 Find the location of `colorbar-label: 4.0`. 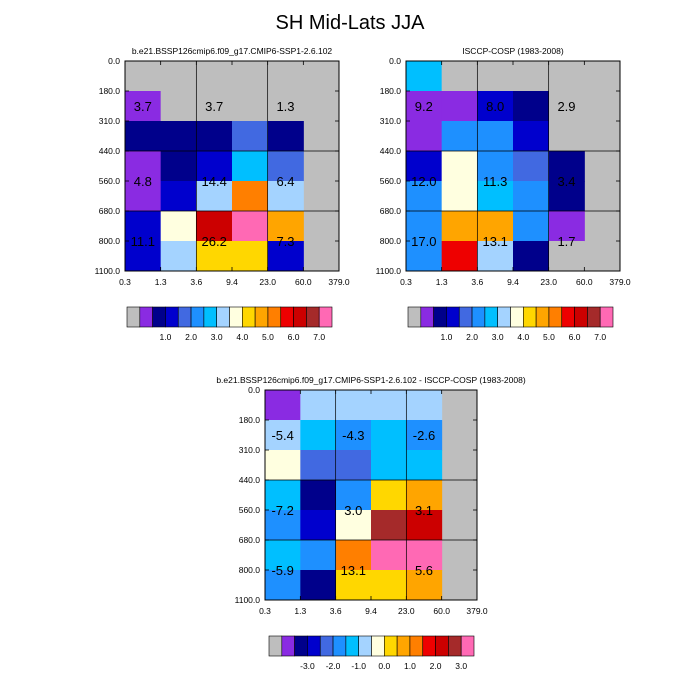

colorbar-label: 4.0 is located at coordinates (523, 337).